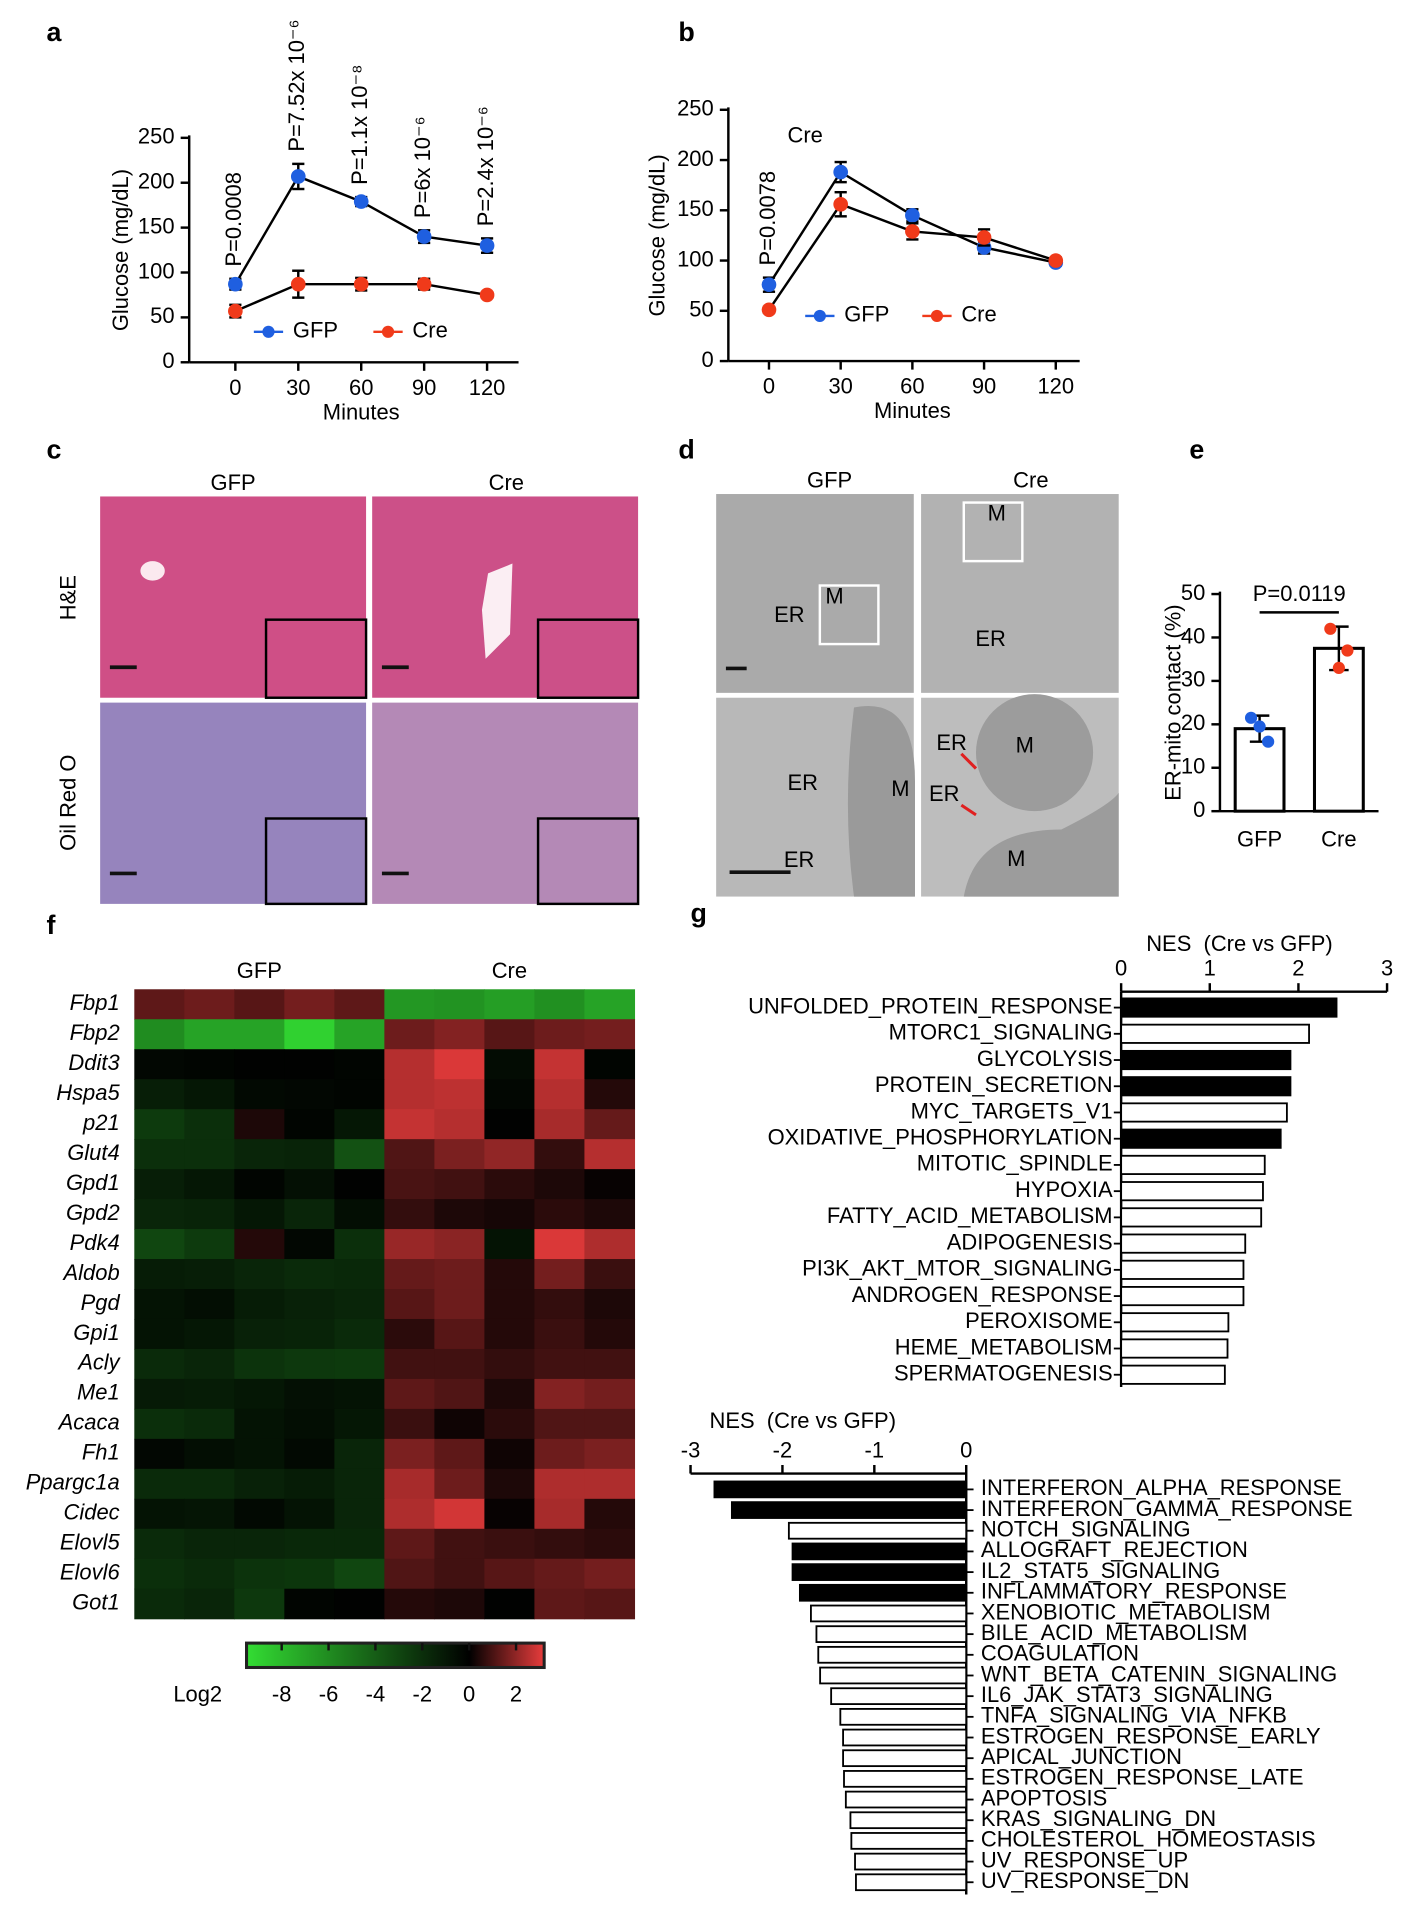  What do you see at coordinates (1298, 968) in the screenshot?
I see `x-tick-label: 2` at bounding box center [1298, 968].